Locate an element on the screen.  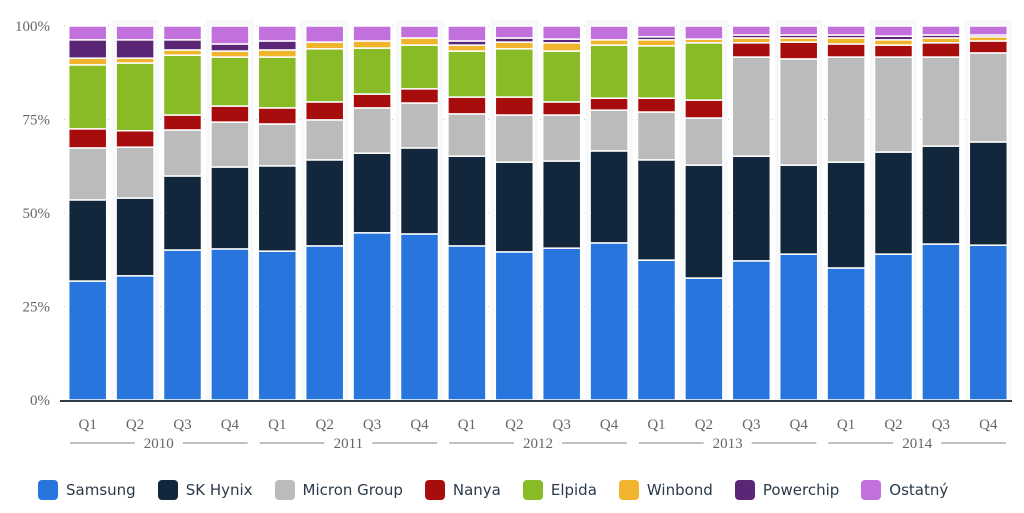
legend-label: Ostatný is located at coordinates (919, 490).